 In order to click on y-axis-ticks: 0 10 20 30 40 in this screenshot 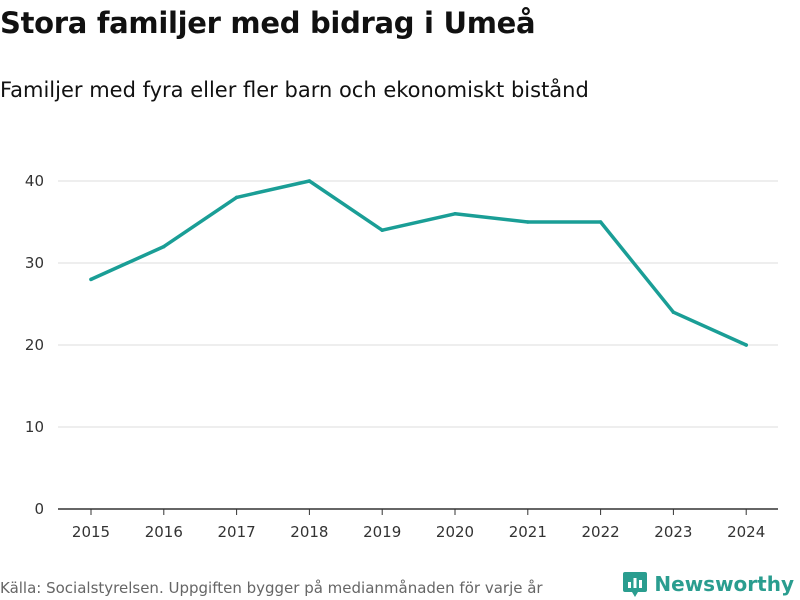, I will do `click(34, 345)`.